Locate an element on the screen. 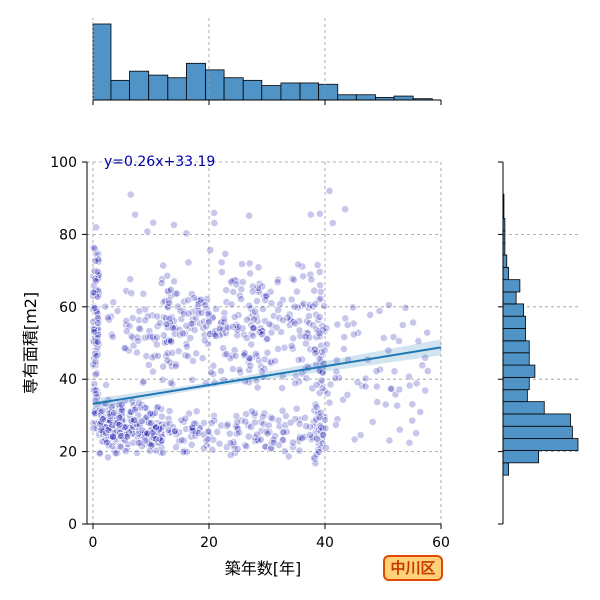 Image resolution: width=600 pixels, height=600 pixels. x-tick-label: 40 is located at coordinates (325, 543).